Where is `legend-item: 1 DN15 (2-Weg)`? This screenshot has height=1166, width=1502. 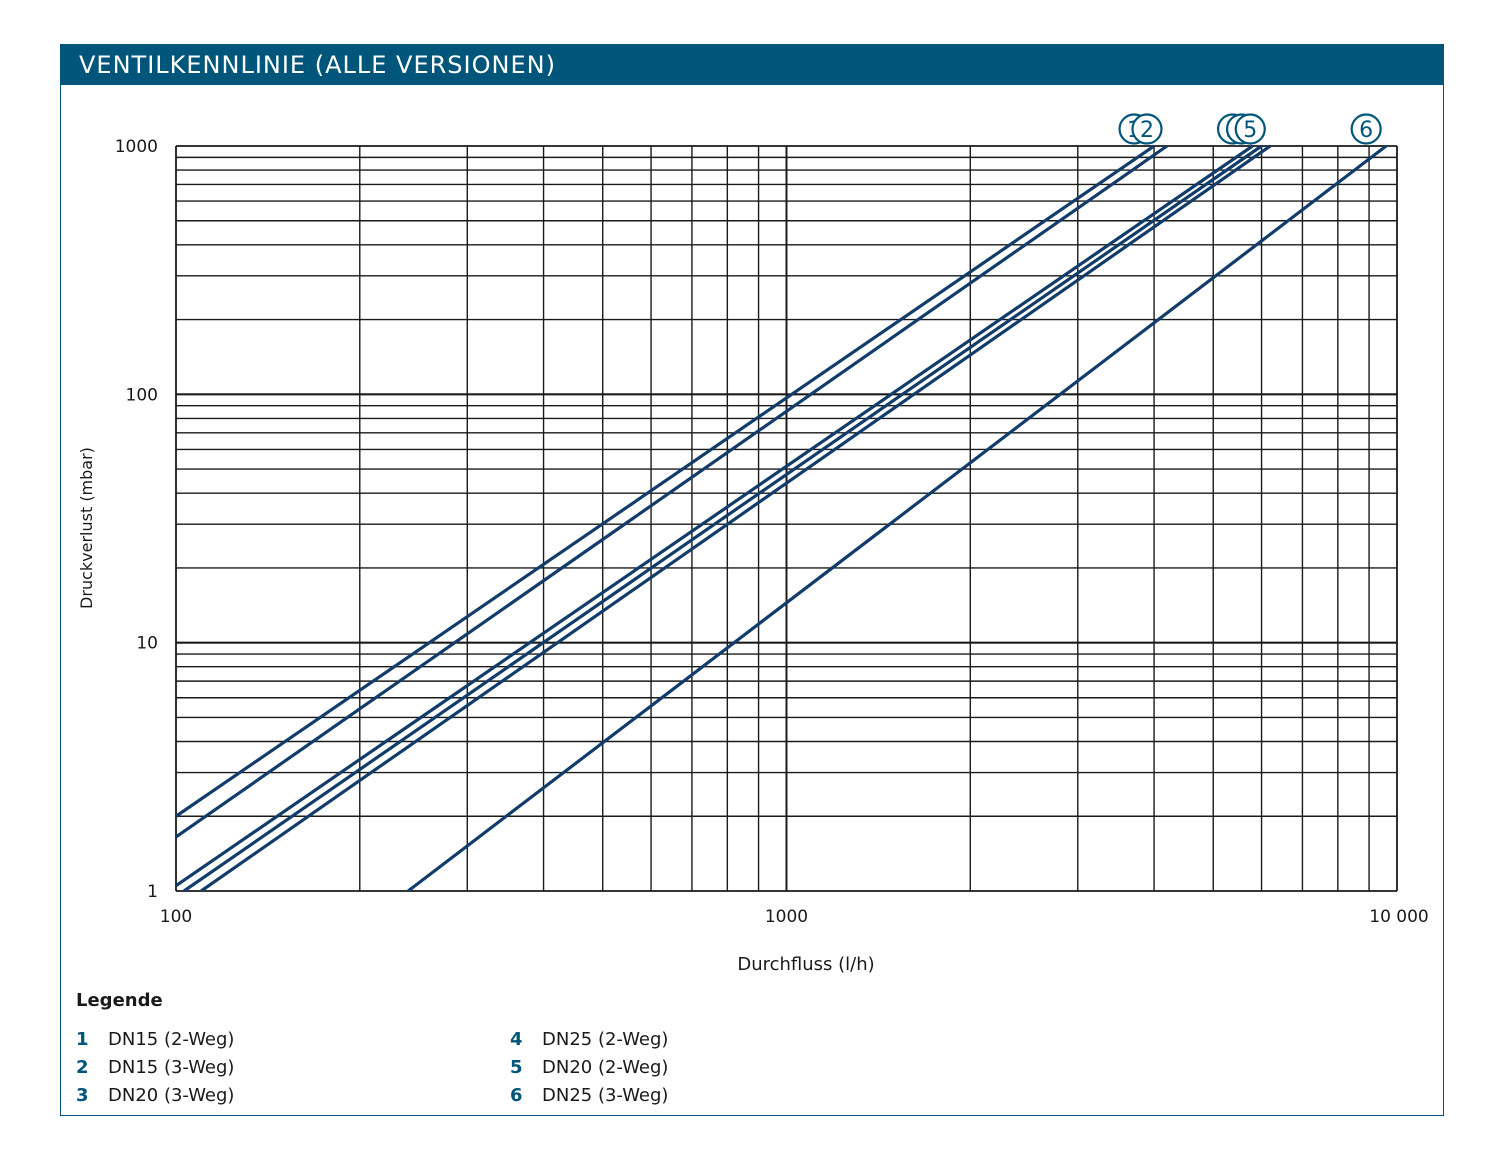 legend-item: 1 DN15 (2-Weg) is located at coordinates (155, 1039).